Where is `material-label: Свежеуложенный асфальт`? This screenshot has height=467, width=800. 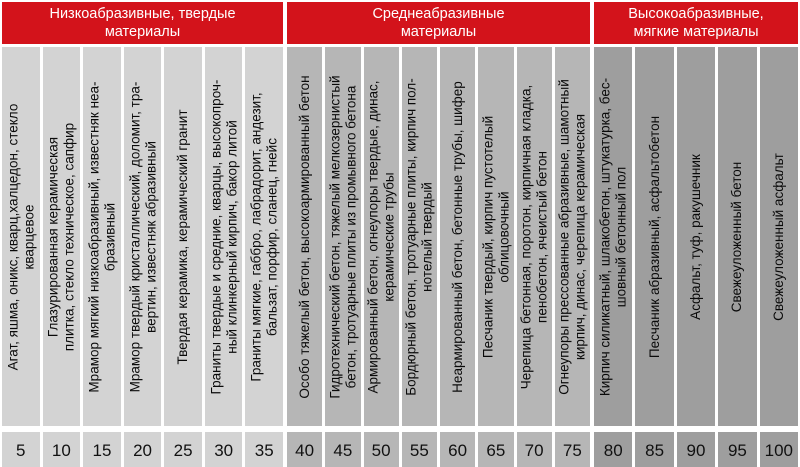 material-label: Свежеуложенный асфальт is located at coordinates (778, 236).